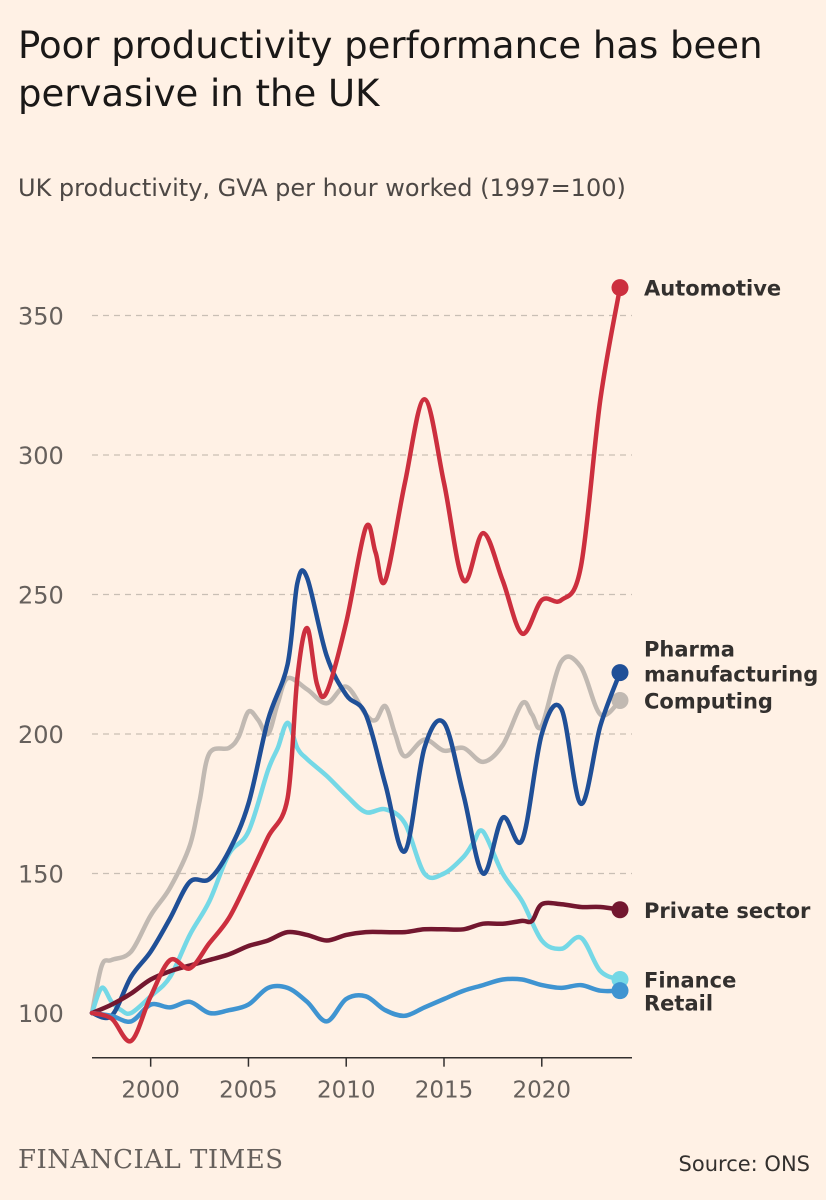 Image resolution: width=826 pixels, height=1200 pixels. I want to click on x-tick-label-2020: 2020, so click(542, 1091).